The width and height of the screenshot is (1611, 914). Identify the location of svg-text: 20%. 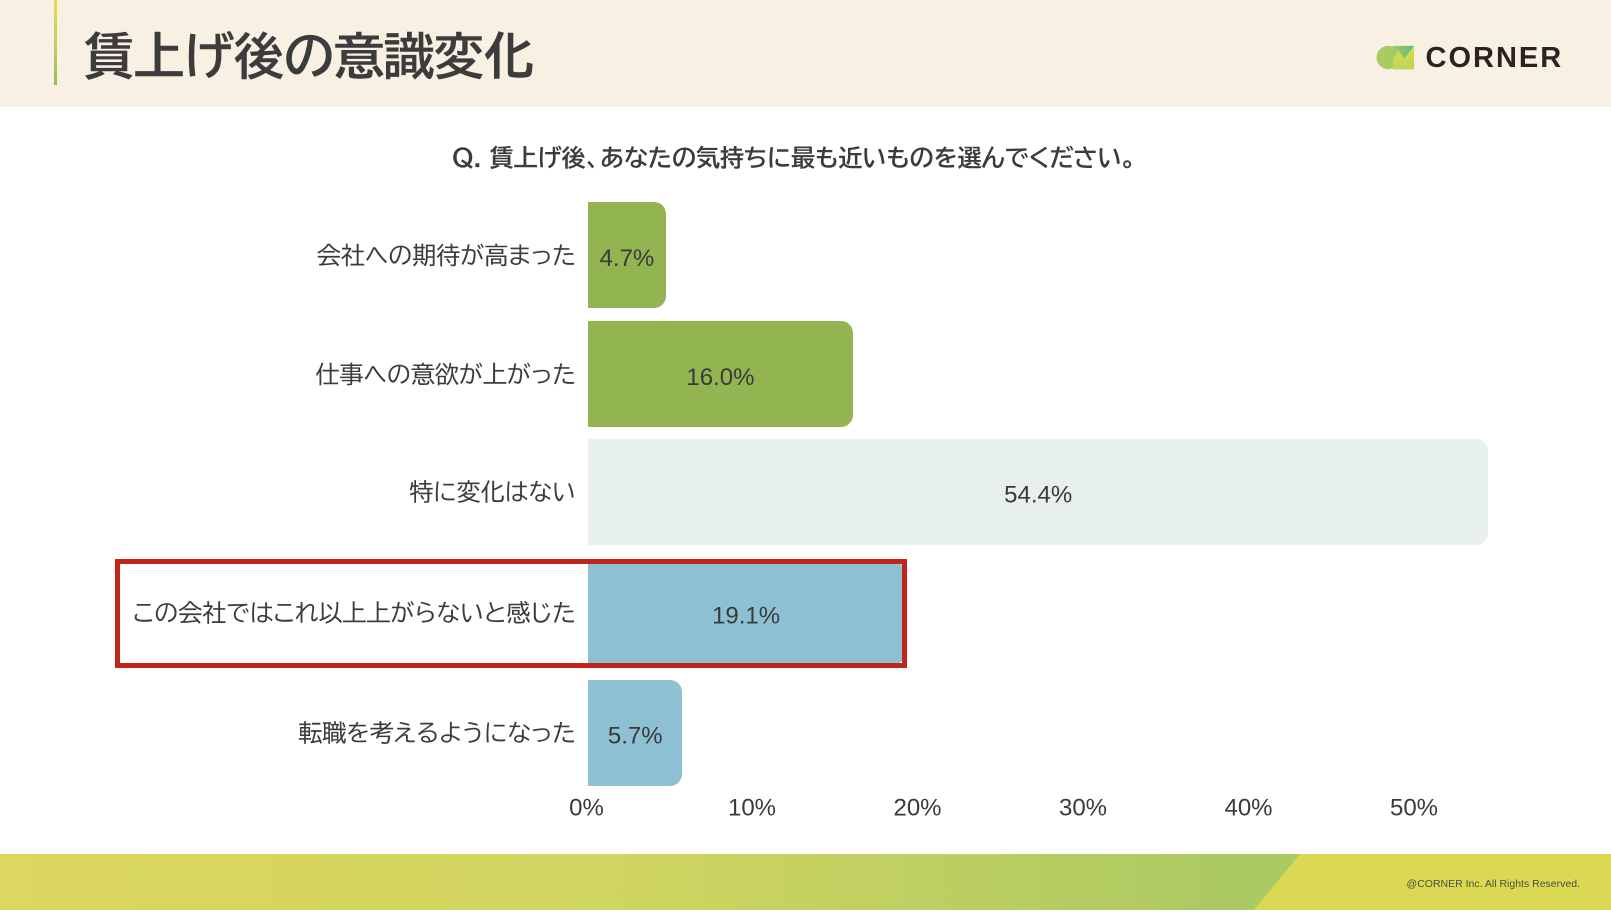
(917, 808).